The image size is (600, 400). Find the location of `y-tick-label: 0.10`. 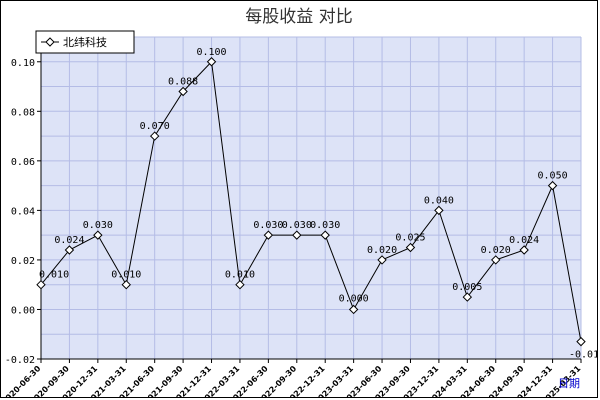

y-tick-label: 0.10 is located at coordinates (23, 63).